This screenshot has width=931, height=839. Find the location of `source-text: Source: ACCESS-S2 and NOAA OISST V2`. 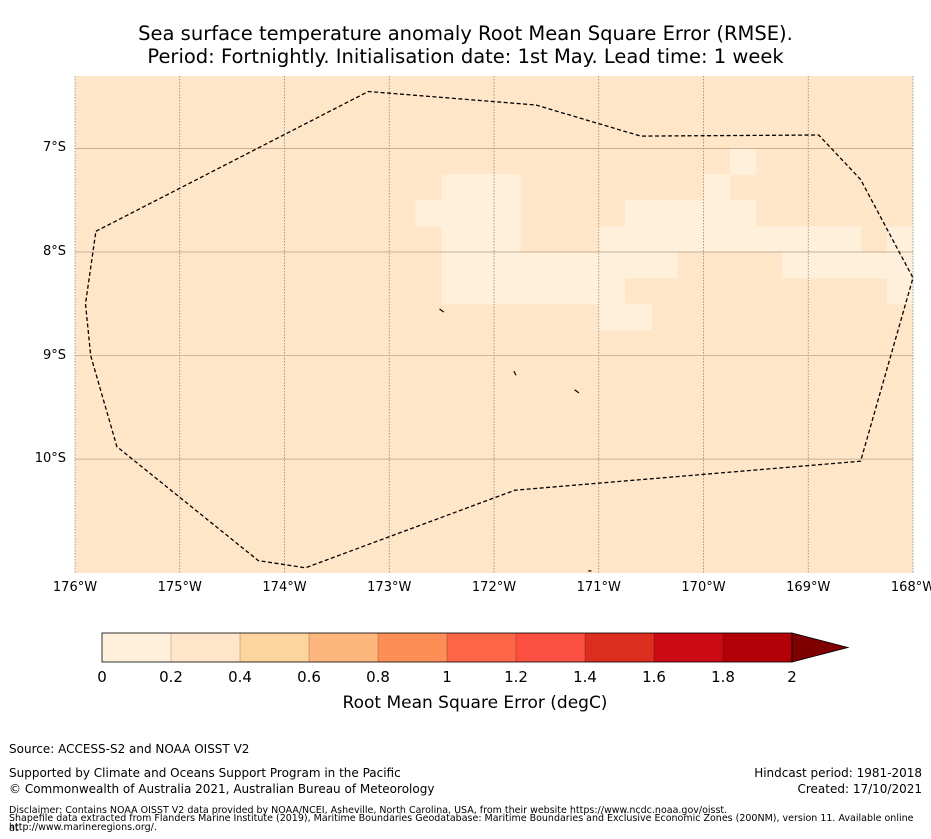

source-text: Source: ACCESS-S2 and NOAA OISST V2 is located at coordinates (129, 749).